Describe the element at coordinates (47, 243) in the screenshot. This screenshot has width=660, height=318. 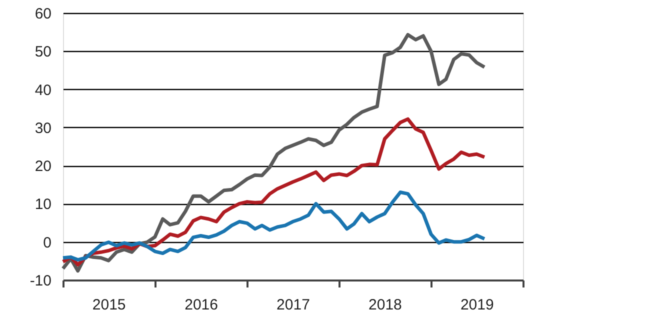
I see `y-tick-label: 0` at that location.